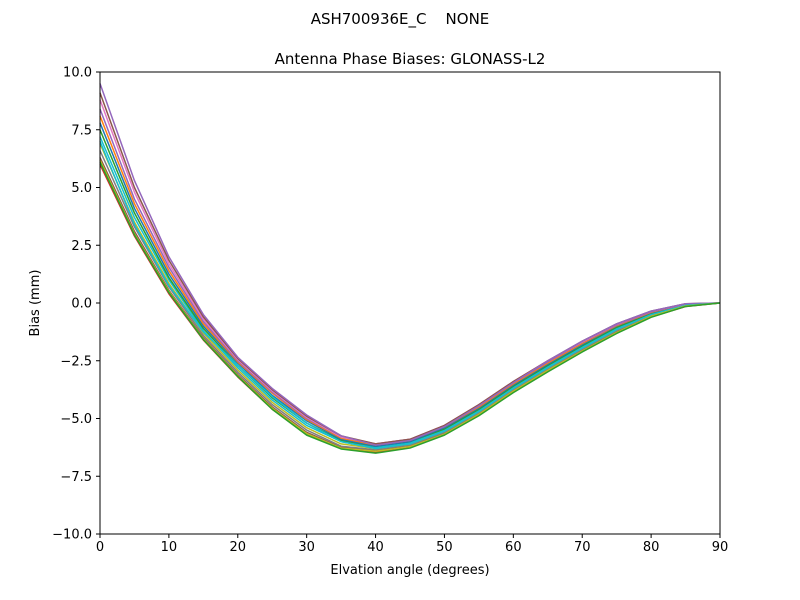  Describe the element at coordinates (720, 547) in the screenshot. I see `x-tick-label: 90` at that location.